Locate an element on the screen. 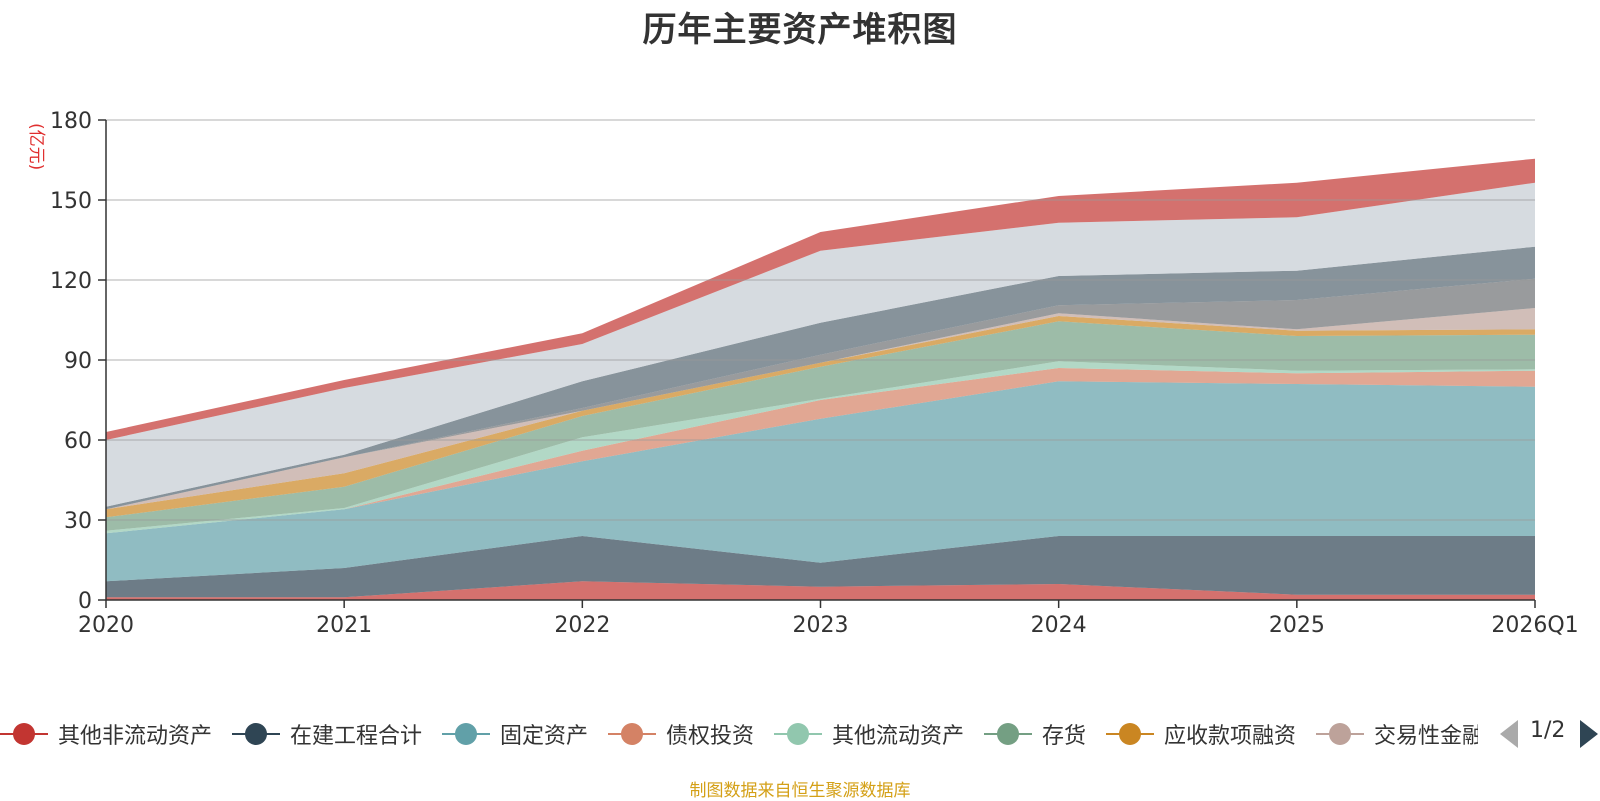 Image resolution: width=1600 pixels, height=801 pixels. x-tick-label: 2024 is located at coordinates (1059, 625).